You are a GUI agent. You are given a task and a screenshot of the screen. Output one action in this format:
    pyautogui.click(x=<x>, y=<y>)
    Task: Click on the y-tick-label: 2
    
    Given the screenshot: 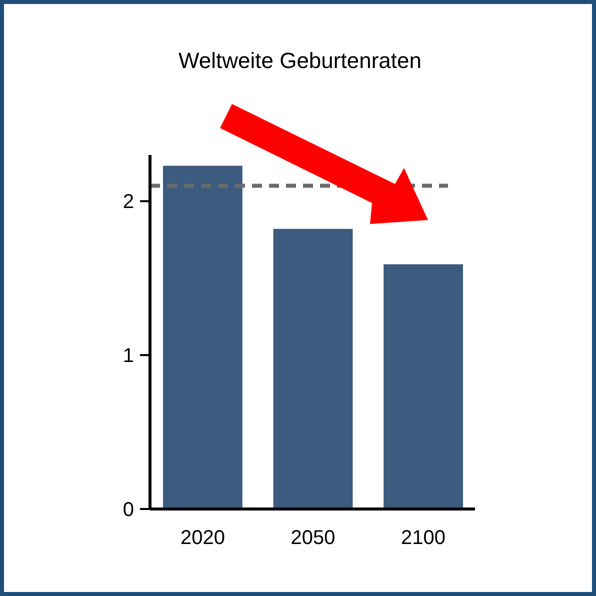 What is the action you would take?
    pyautogui.click(x=128, y=202)
    